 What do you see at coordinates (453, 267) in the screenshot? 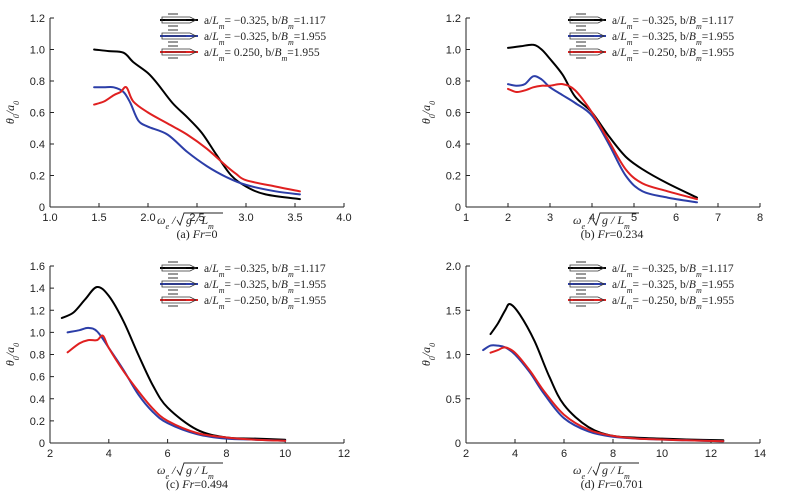
I see `y-tick-label: 2.0` at bounding box center [453, 267].